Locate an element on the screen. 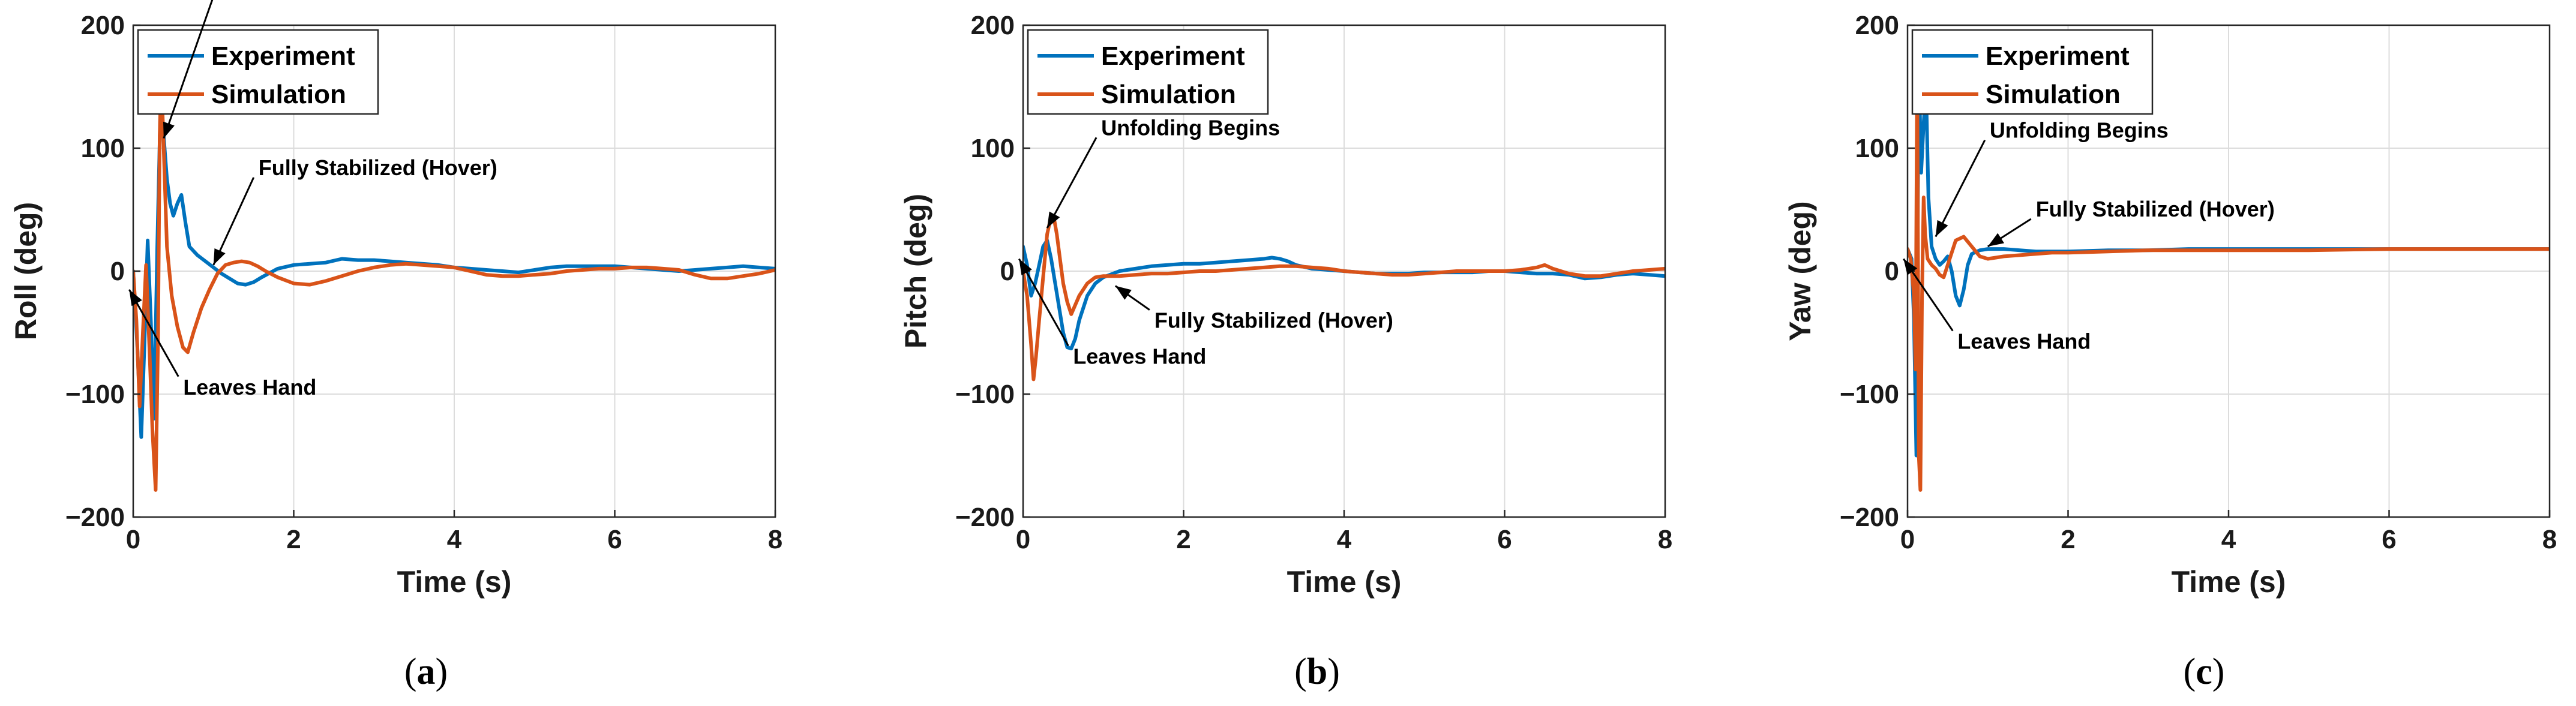 This screenshot has width=2576, height=706. y-axis-label: Yaw (deg) is located at coordinates (1800, 271).